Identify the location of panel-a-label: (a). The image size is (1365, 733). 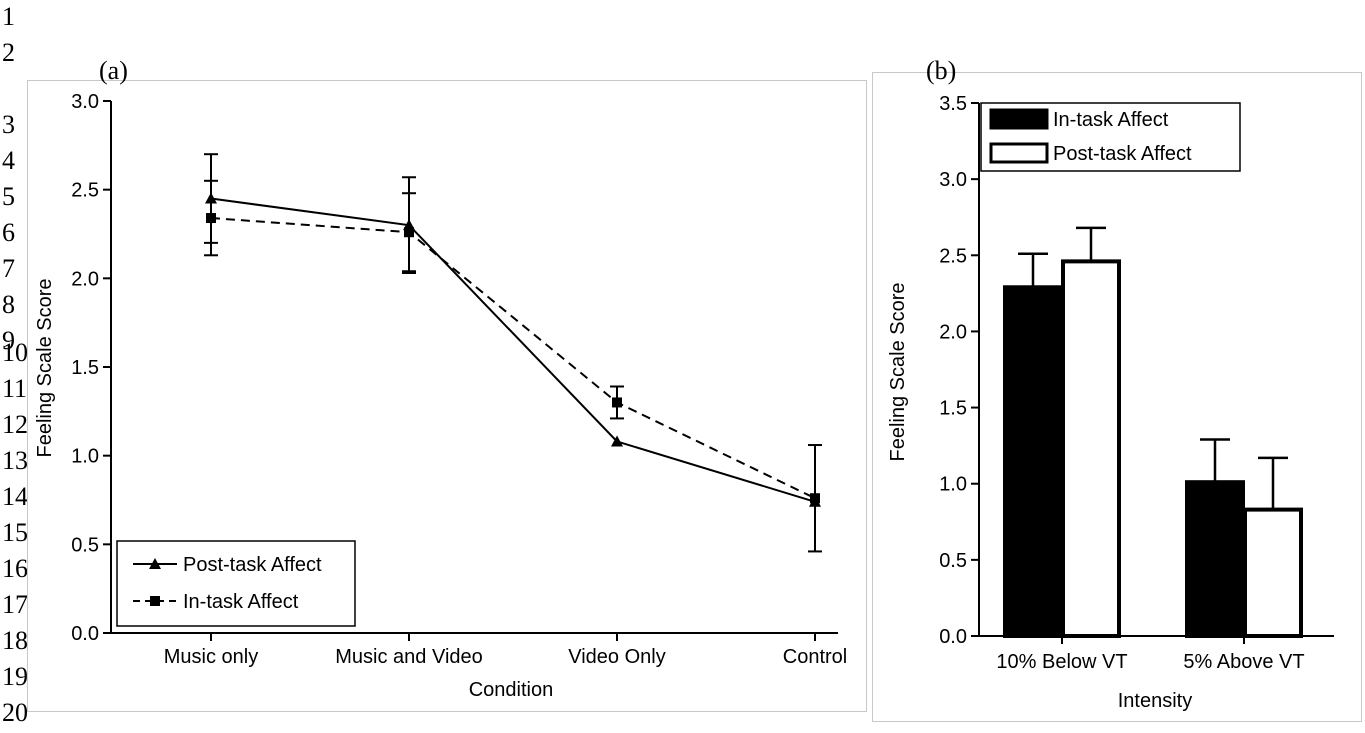
(113, 70).